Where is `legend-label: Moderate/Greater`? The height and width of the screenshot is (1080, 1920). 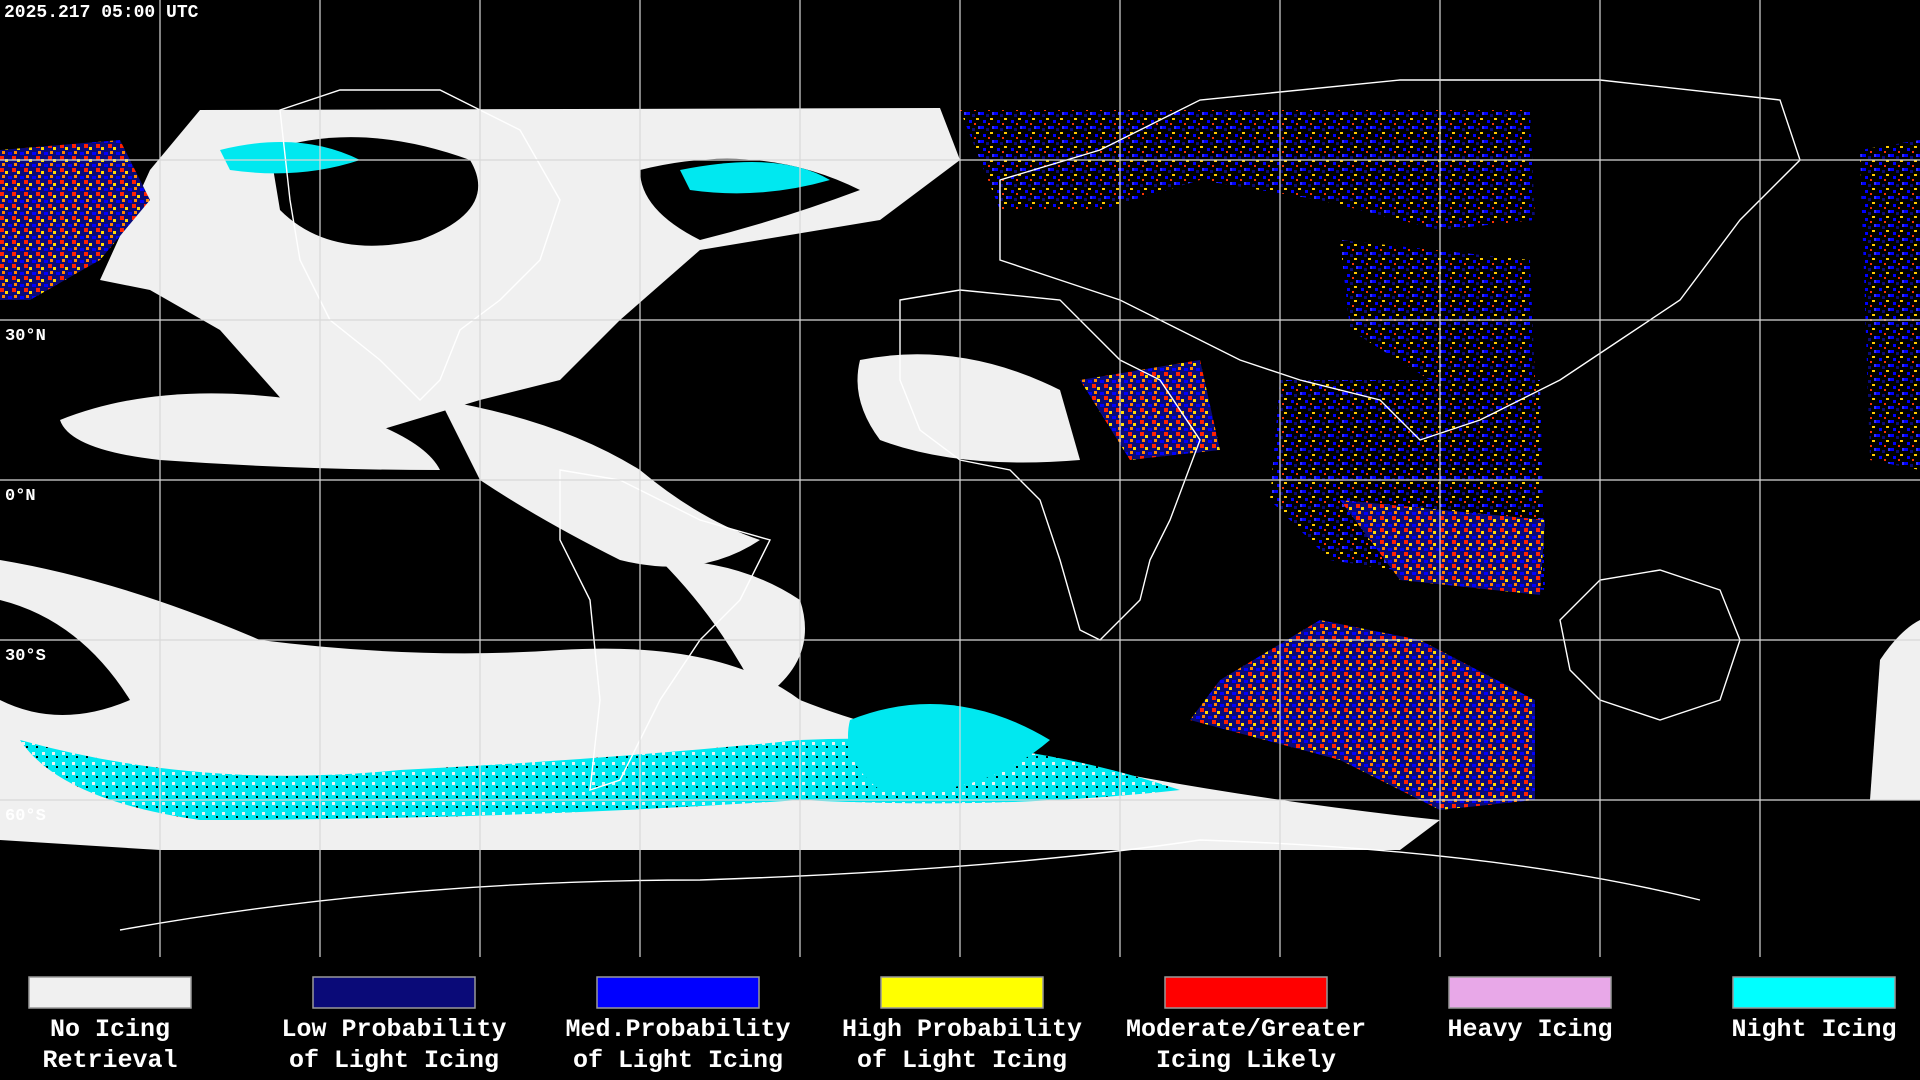
legend-label: Moderate/Greater is located at coordinates (1246, 1029).